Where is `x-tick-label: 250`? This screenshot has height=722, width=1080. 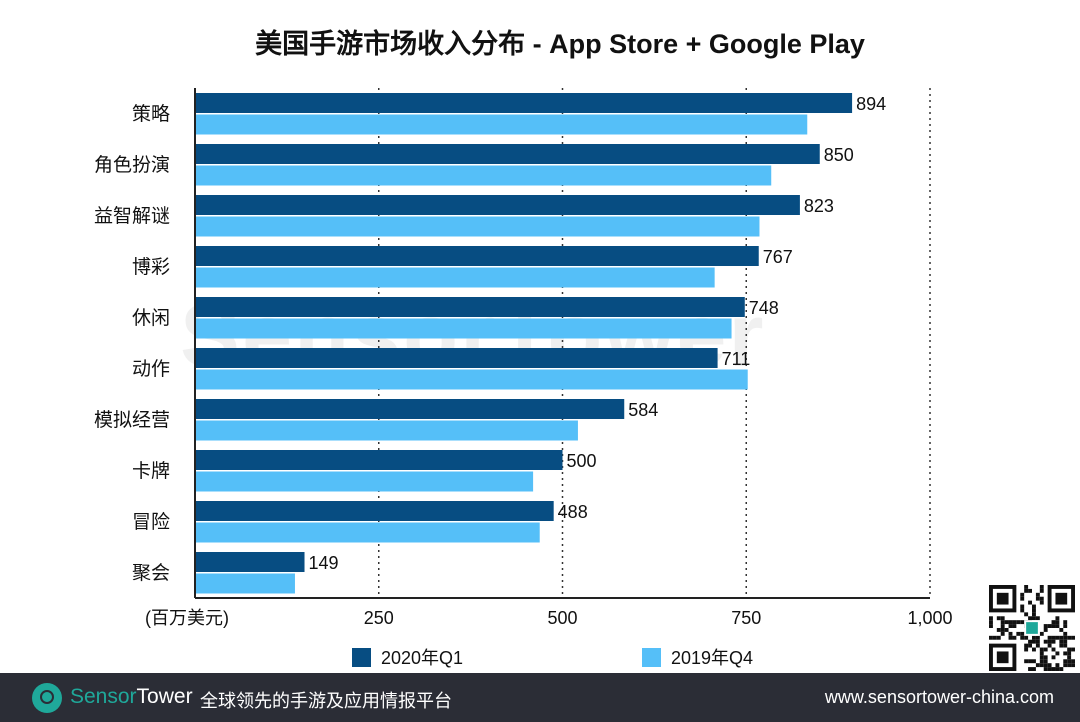
x-tick-label: 250 is located at coordinates (379, 618).